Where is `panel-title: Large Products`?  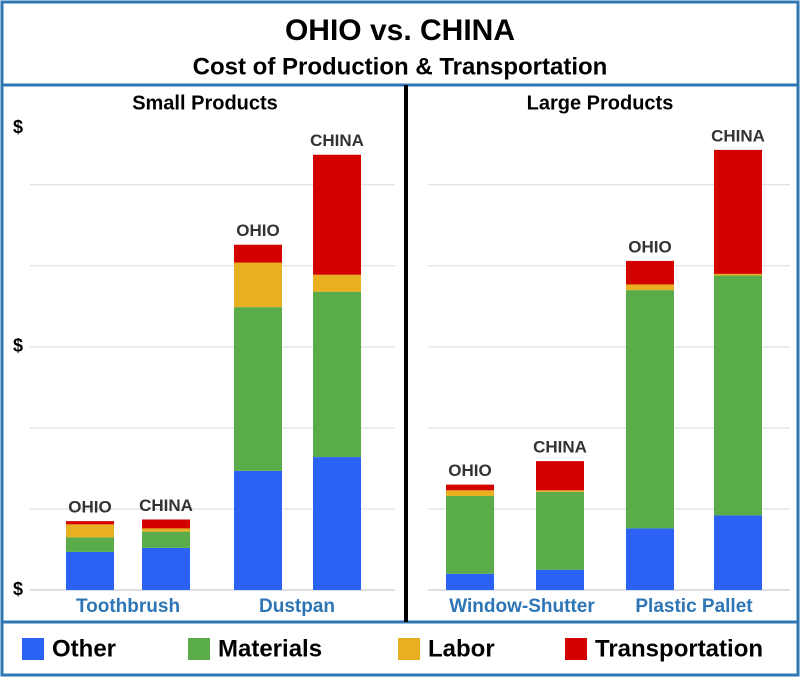
panel-title: Large Products is located at coordinates (600, 103).